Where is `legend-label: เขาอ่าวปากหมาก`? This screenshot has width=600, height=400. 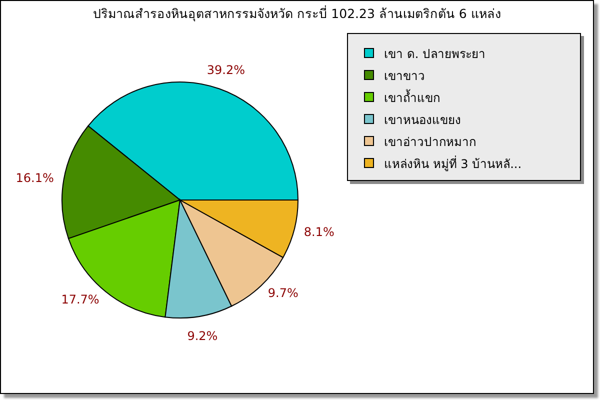
legend-label: เขาอ่าวปากหมาก is located at coordinates (430, 142).